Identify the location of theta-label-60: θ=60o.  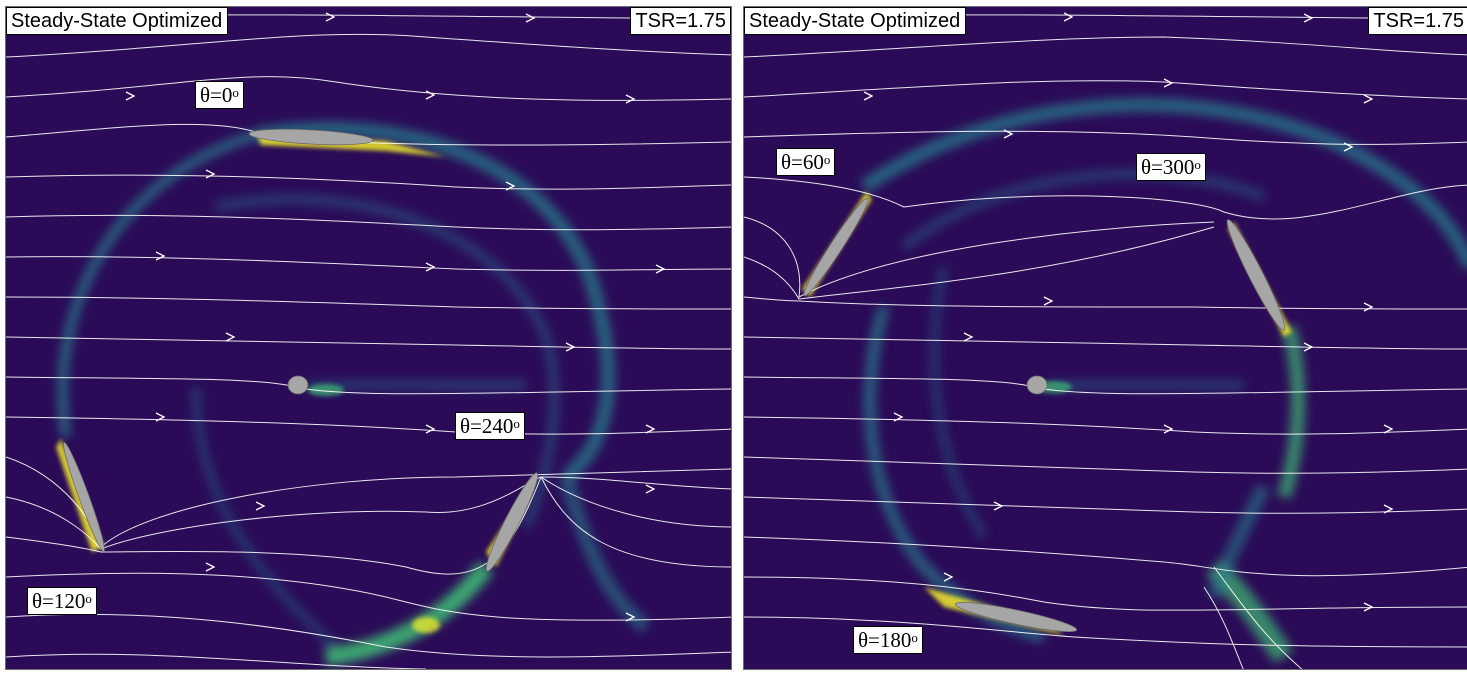
(806, 162).